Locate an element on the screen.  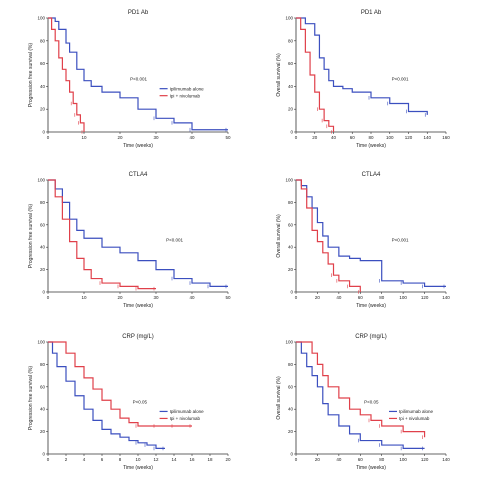
x-tick-label: 160 is located at coordinates (446, 137).